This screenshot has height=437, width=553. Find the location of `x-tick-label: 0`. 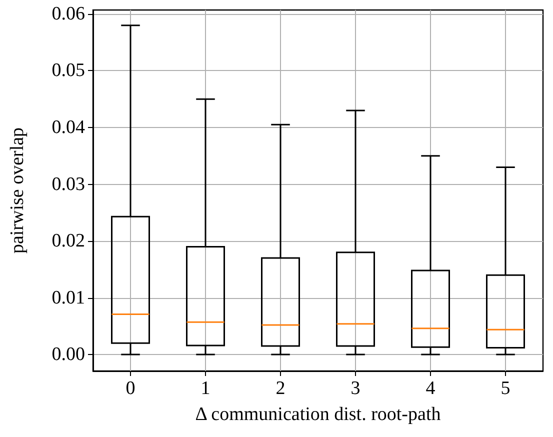

x-tick-label: 0 is located at coordinates (131, 388).